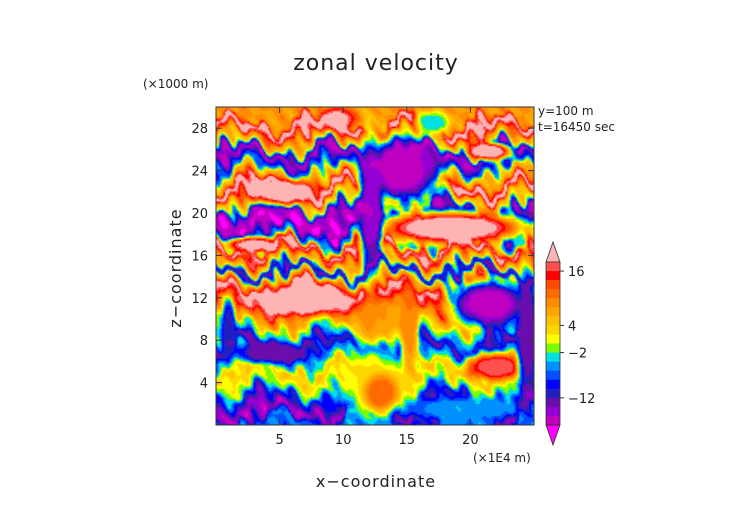 This screenshot has width=752, height=532. I want to click on y-tick-label: 12, so click(199, 299).